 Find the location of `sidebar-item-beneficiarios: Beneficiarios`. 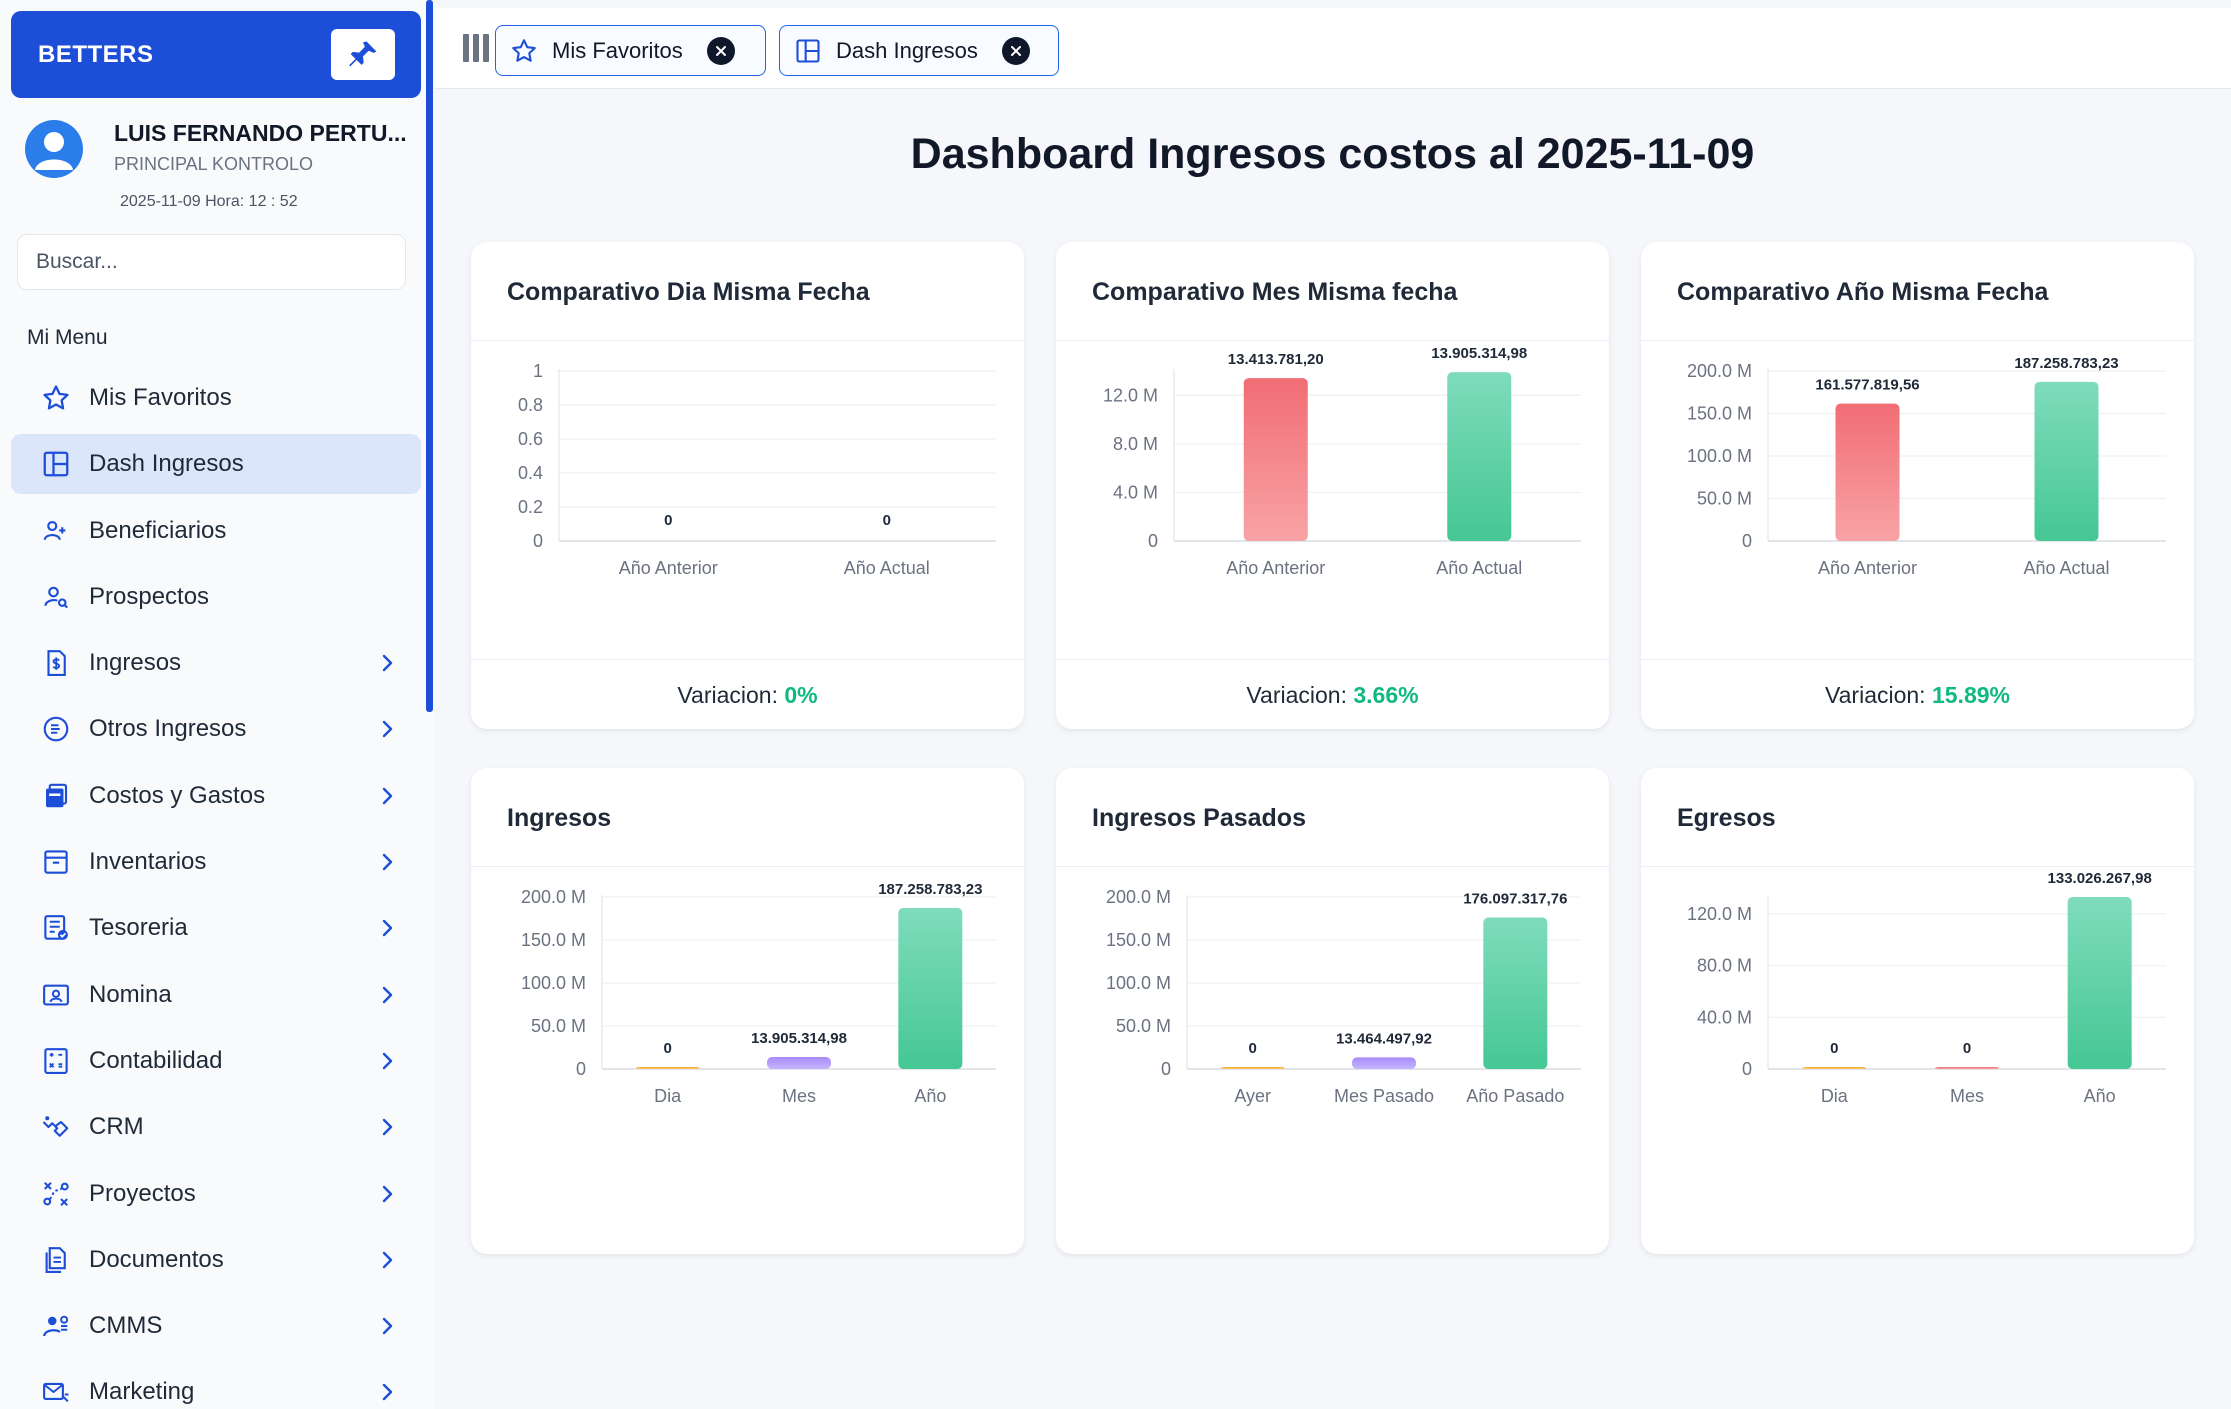

sidebar-item-beneficiarios: Beneficiarios is located at coordinates (216, 531).